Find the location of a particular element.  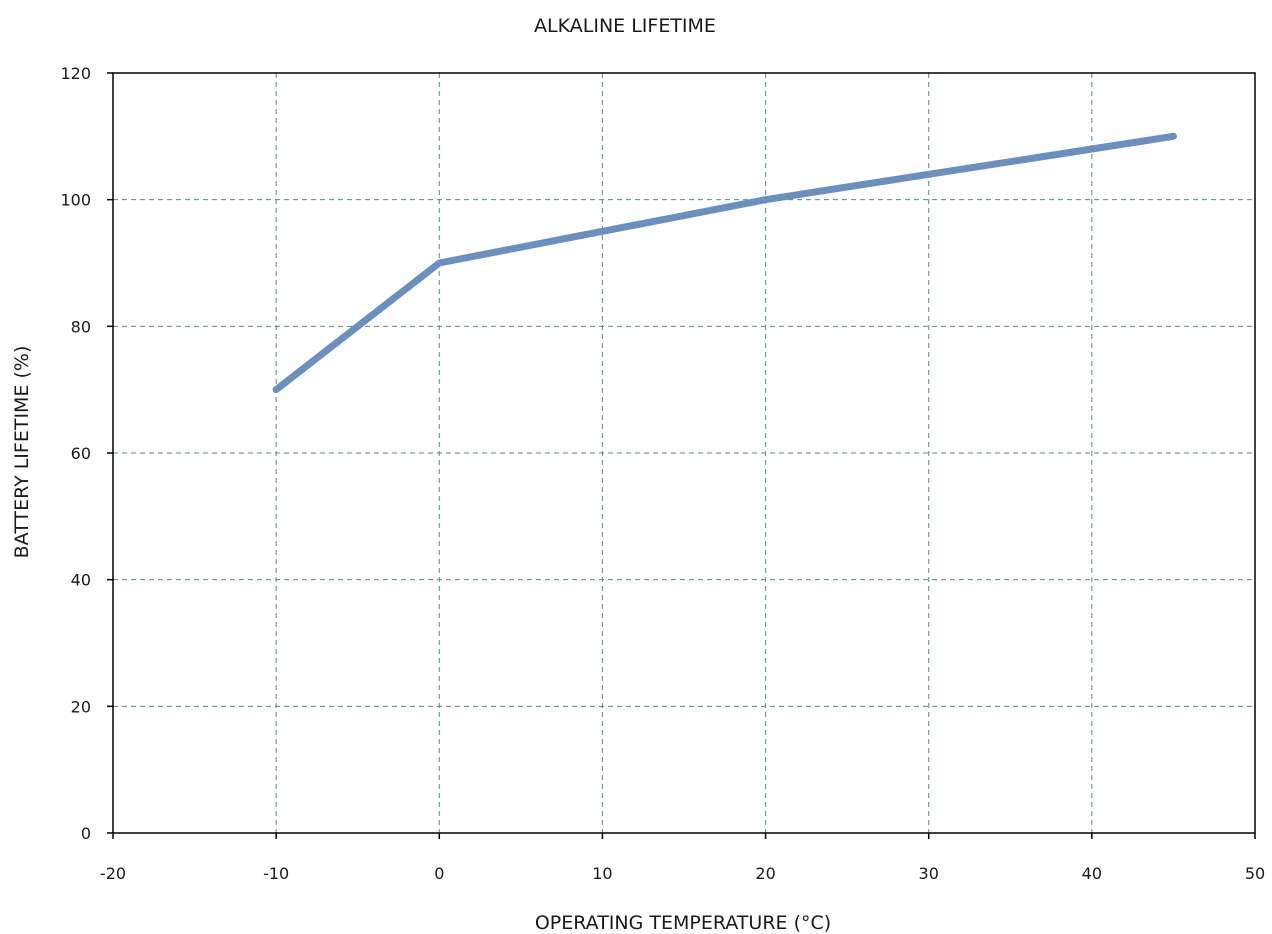

x-tick-label: 30 is located at coordinates (929, 873).